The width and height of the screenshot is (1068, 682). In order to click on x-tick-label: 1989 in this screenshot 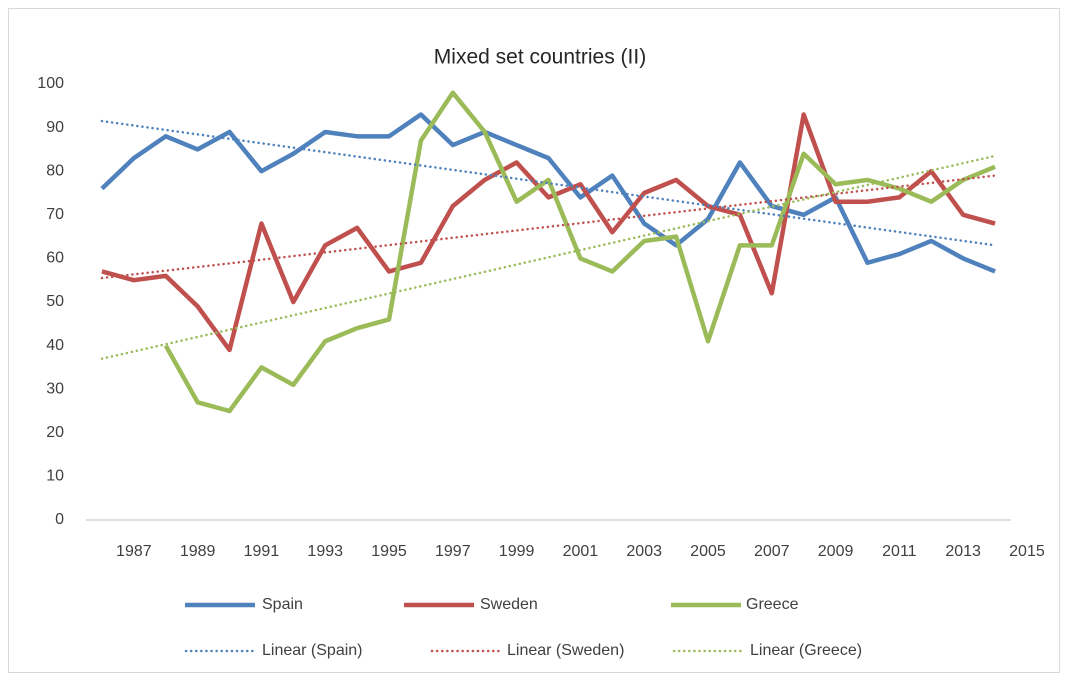, I will do `click(198, 551)`.